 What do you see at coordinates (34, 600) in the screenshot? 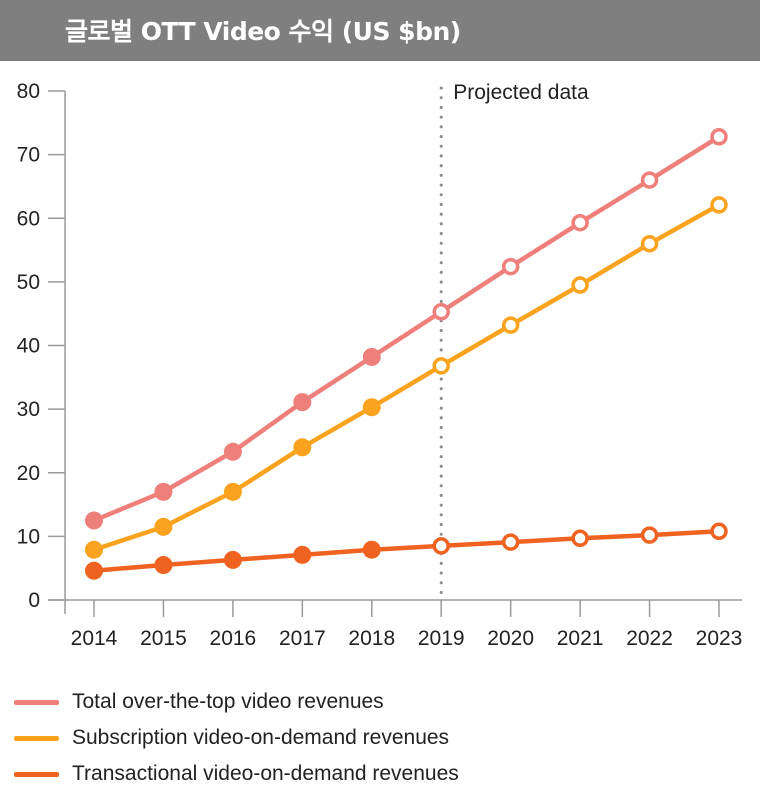
I see `y-tick-label: 0` at bounding box center [34, 600].